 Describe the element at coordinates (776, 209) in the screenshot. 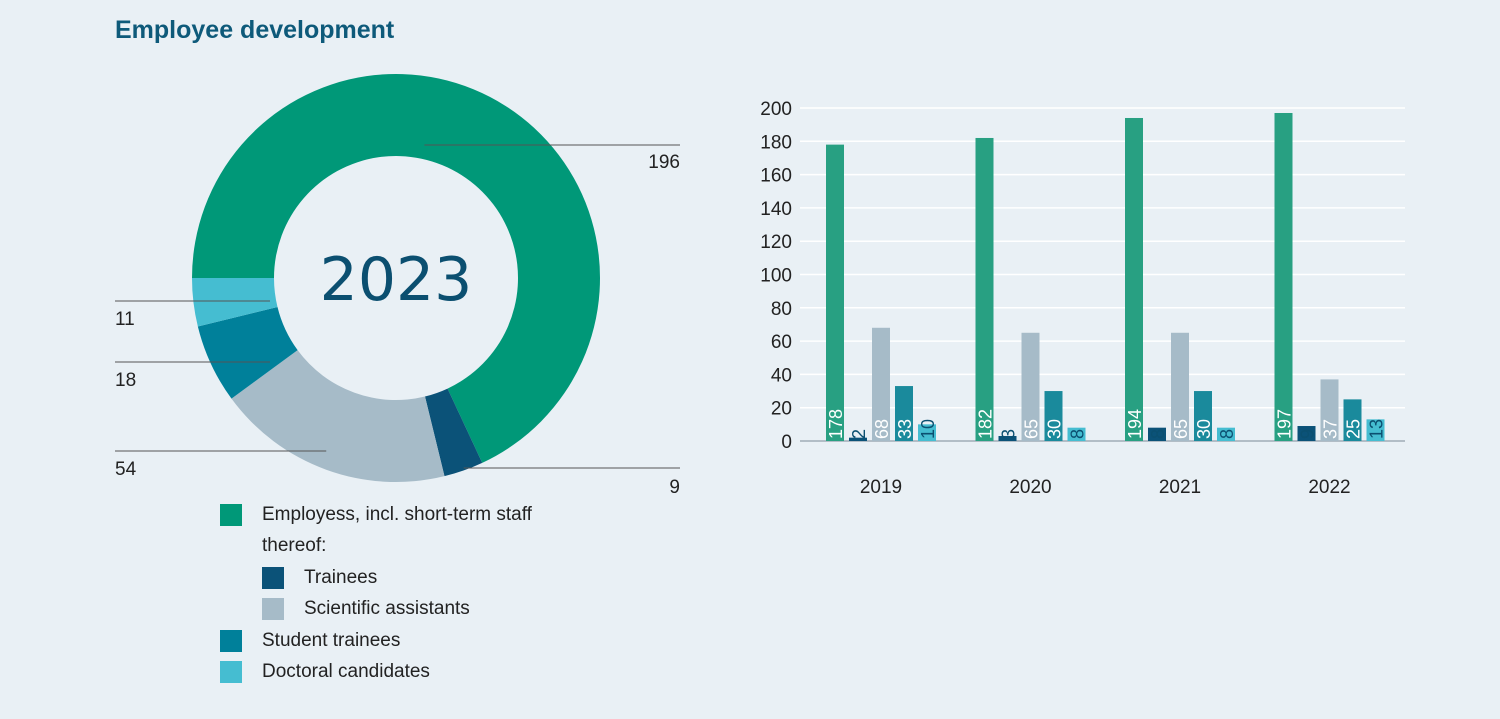

I see `y-tick-label: 140` at that location.